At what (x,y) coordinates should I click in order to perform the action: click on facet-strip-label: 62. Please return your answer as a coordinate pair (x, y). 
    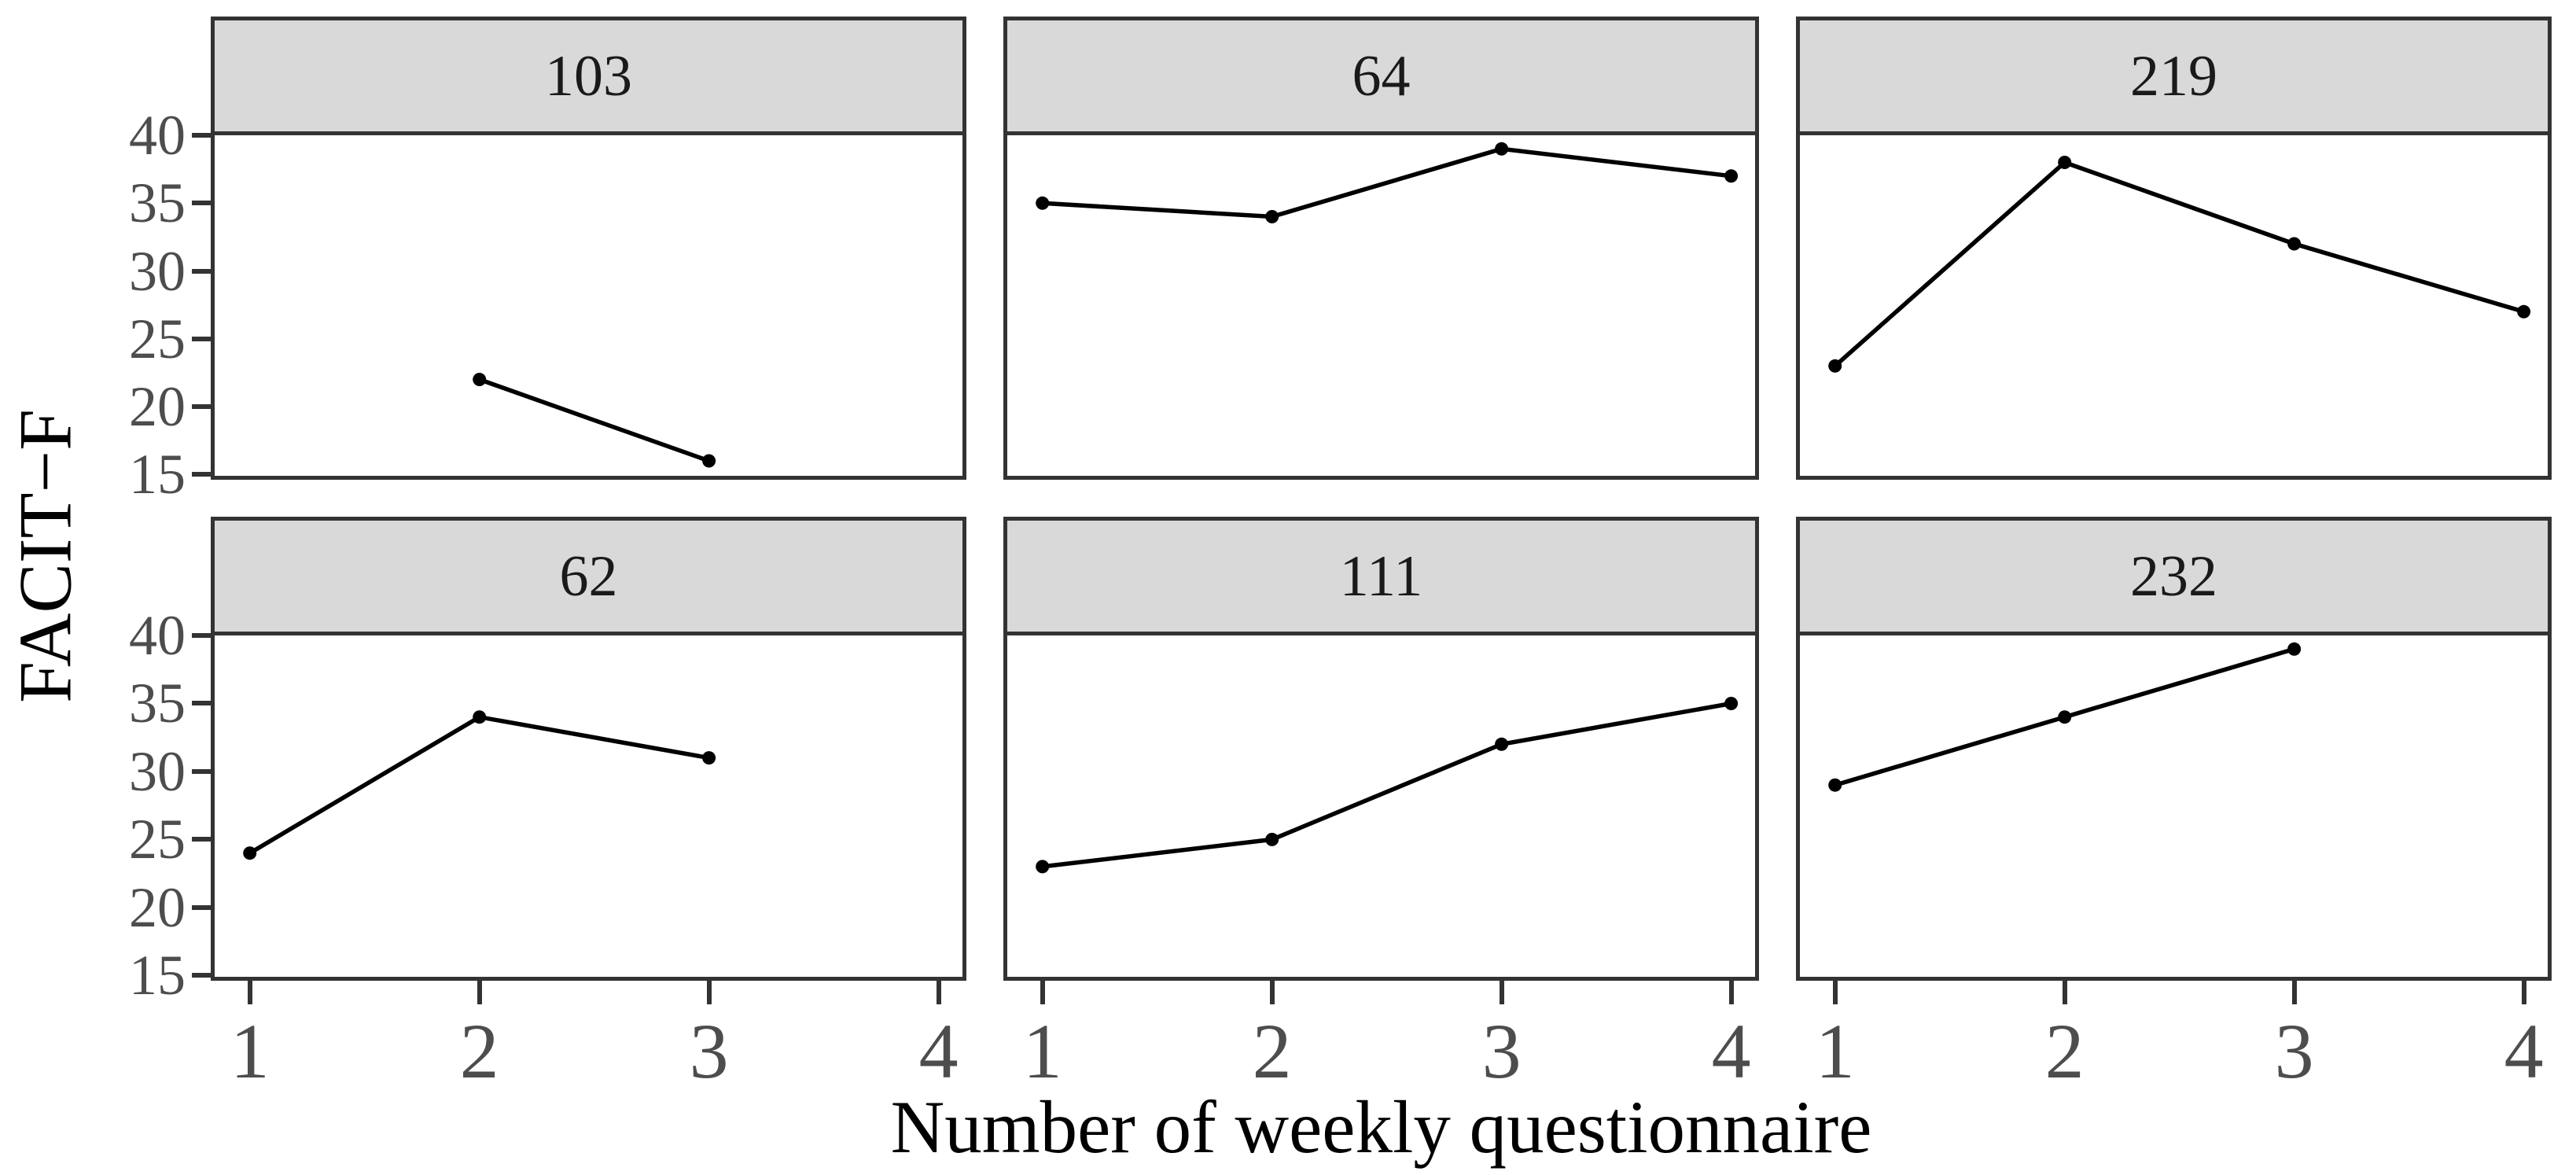
    Looking at the image, I should click on (588, 576).